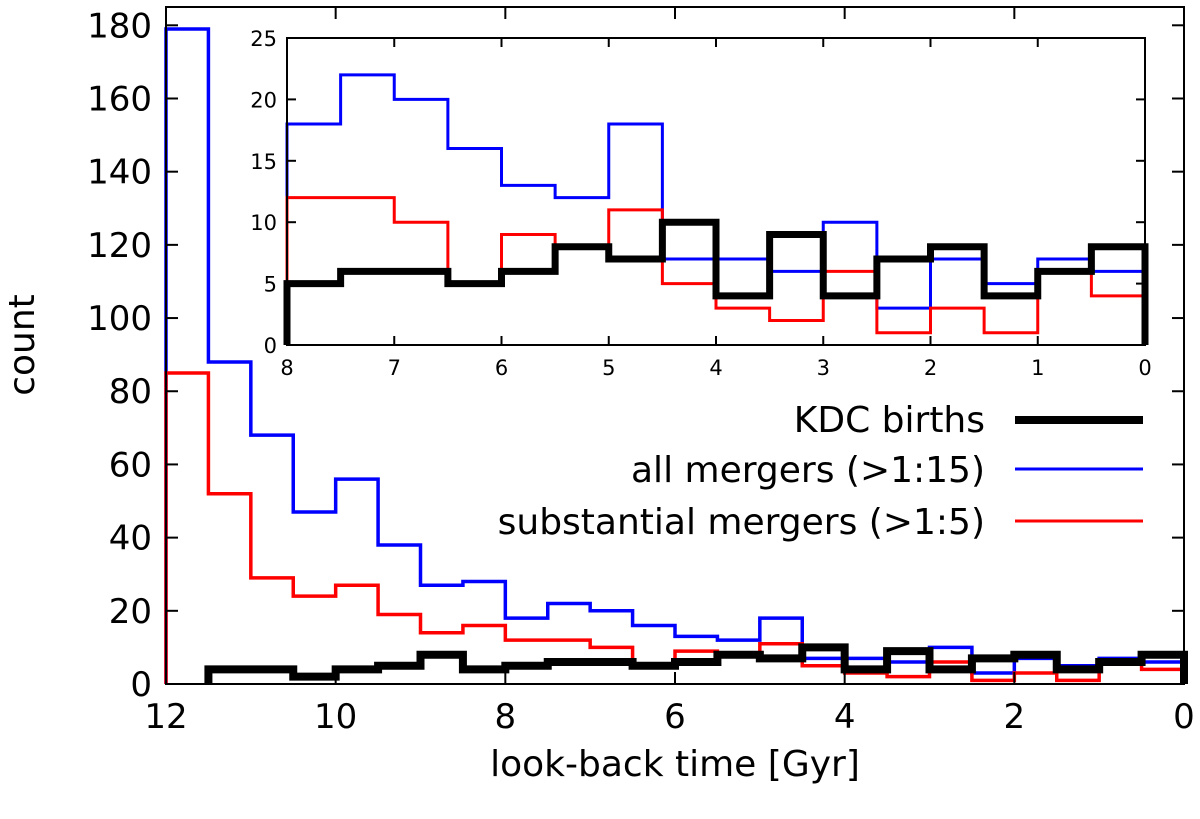 This screenshot has height=819, width=1200. Describe the element at coordinates (335, 717) in the screenshot. I see `main-xtick-label: 10` at that location.